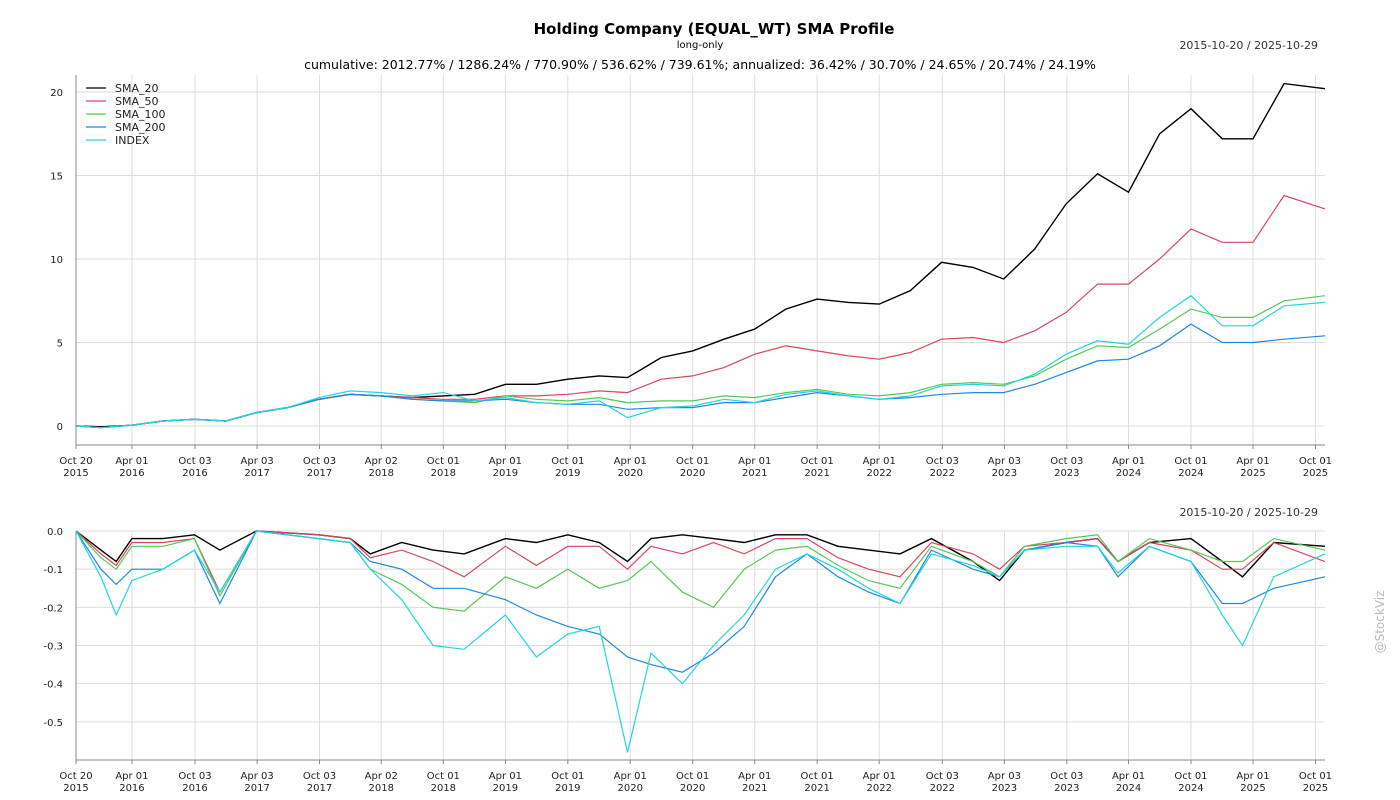  I want to click on y-tick-label: 10, so click(56, 260).